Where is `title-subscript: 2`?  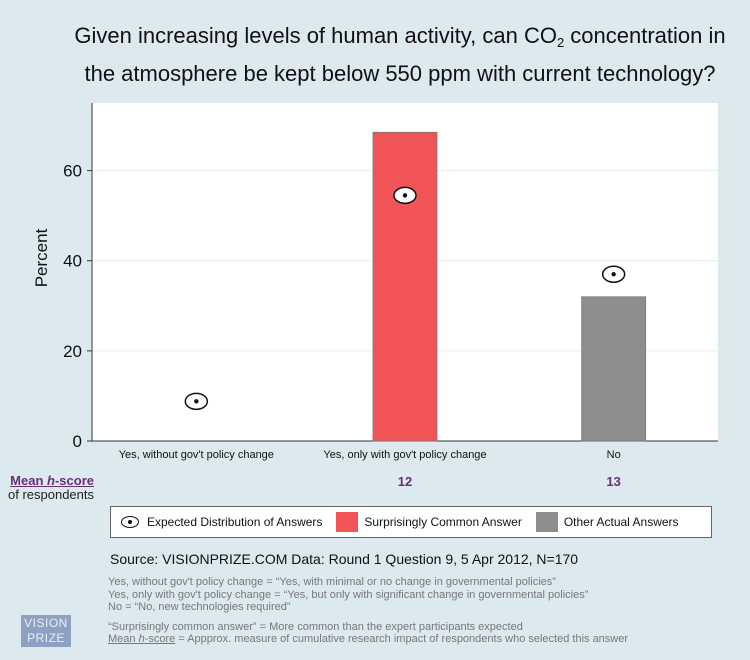
title-subscript: 2 is located at coordinates (560, 42).